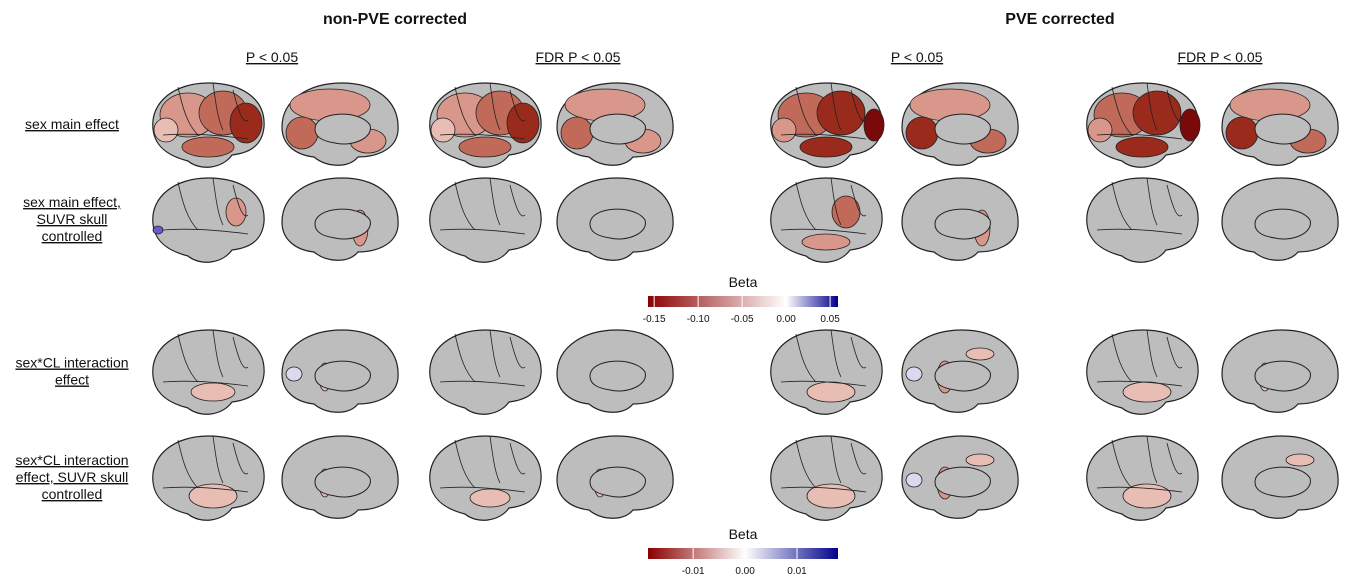  I want to click on colorbar, so click(743, 553).